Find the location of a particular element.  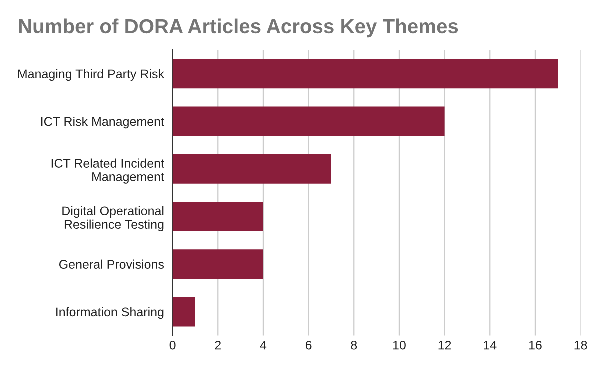

y-tick-label: General Provisions is located at coordinates (112, 264).